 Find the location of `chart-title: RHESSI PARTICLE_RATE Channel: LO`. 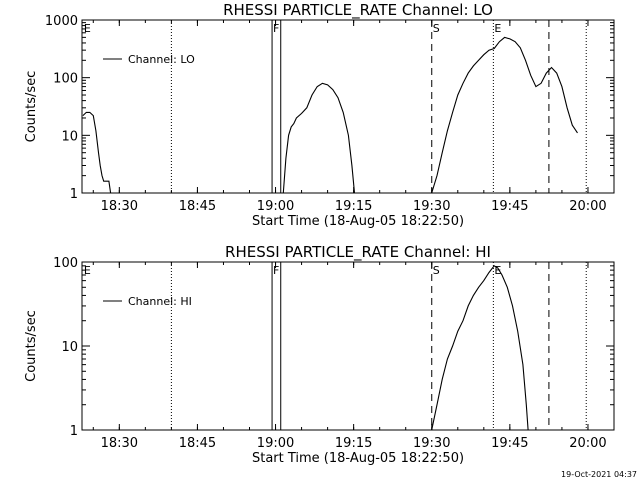

chart-title: RHESSI PARTICLE_RATE Channel: LO is located at coordinates (358, 10).